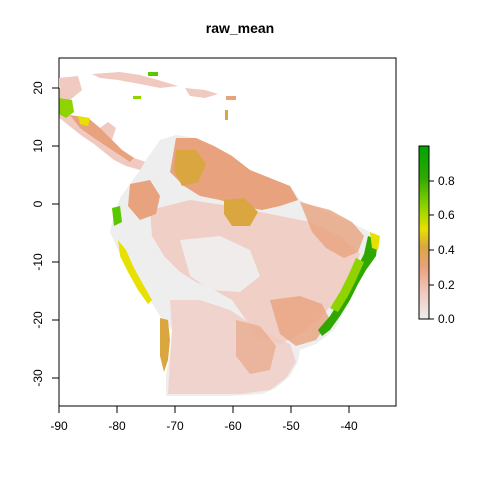 This screenshot has height=480, width=480. I want to click on northeast-yellow, so click(375, 241).